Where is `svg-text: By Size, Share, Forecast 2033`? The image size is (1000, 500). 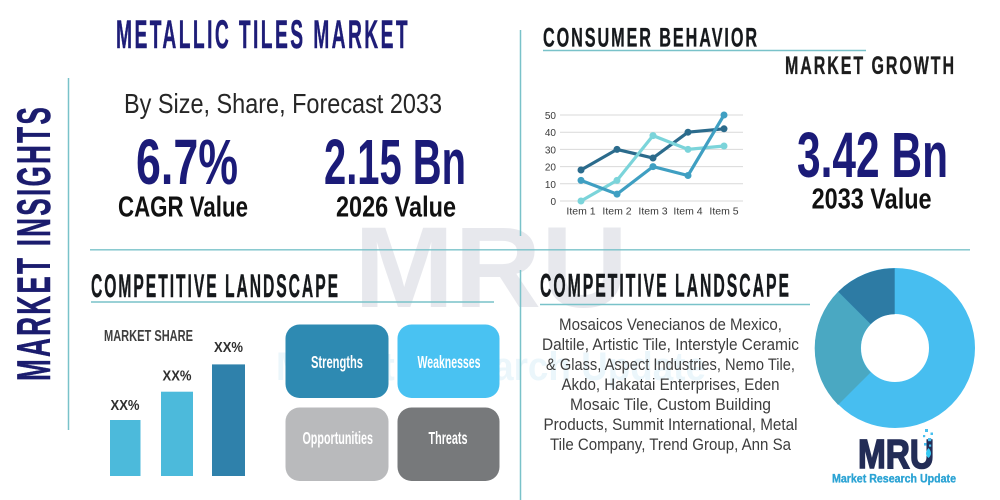 svg-text: By Size, Share, Forecast 2033 is located at coordinates (283, 103).